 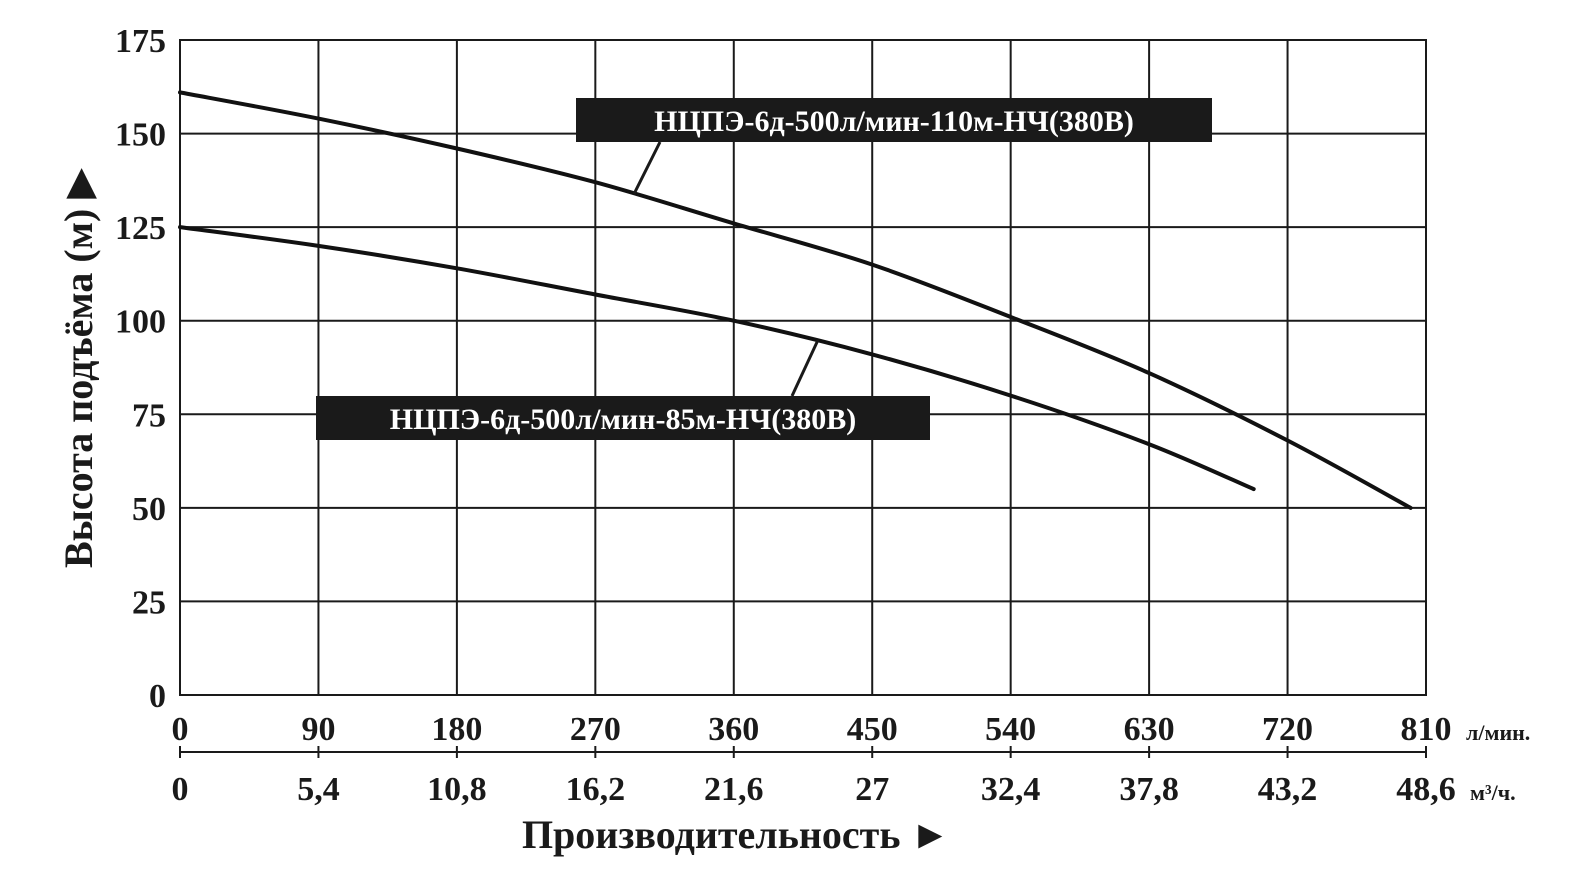 What do you see at coordinates (1426, 789) in the screenshot?
I see `x-tick-label-secondary: 48,6` at bounding box center [1426, 789].